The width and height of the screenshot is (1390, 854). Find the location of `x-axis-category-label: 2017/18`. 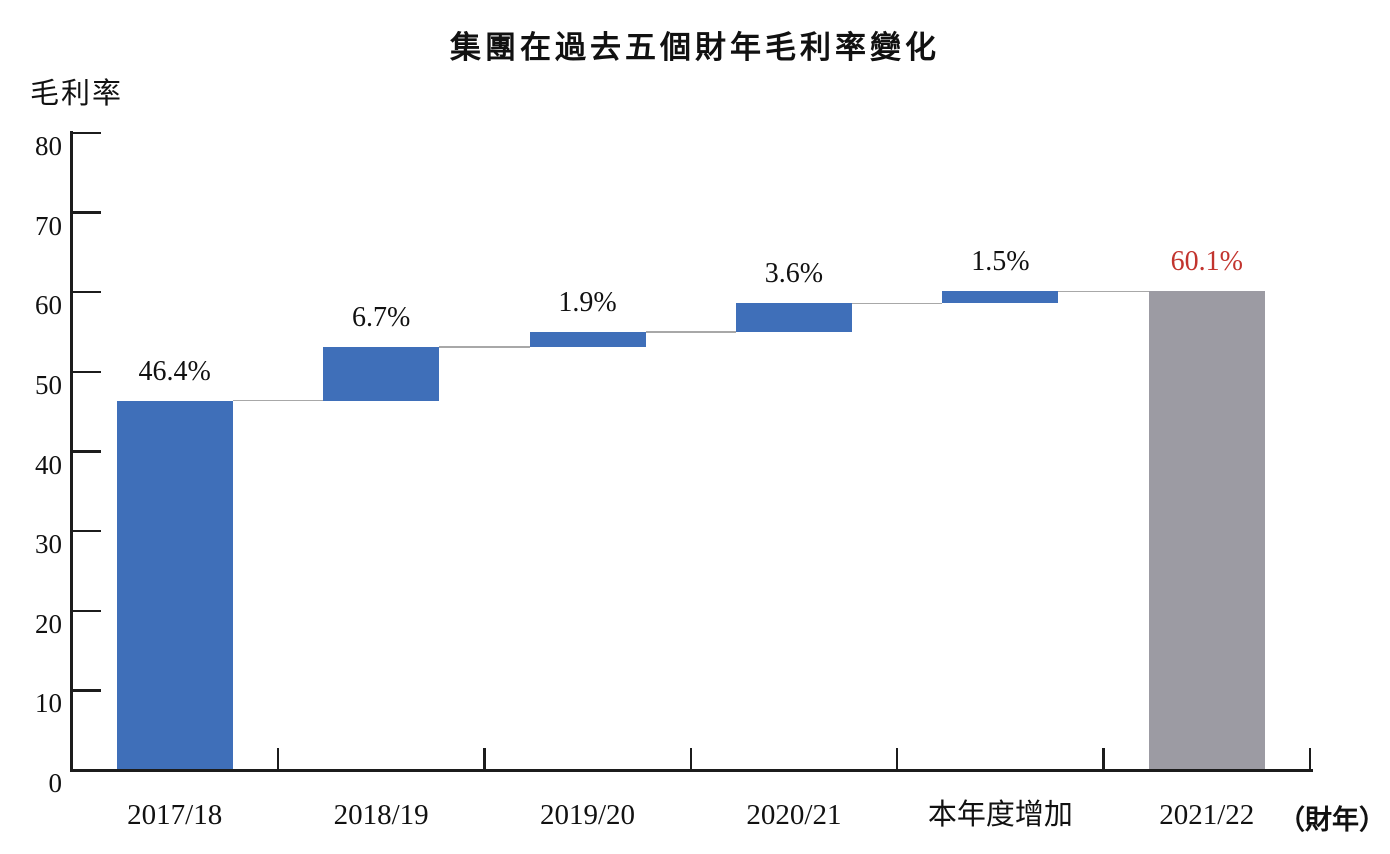

x-axis-category-label: 2017/18 is located at coordinates (175, 815).